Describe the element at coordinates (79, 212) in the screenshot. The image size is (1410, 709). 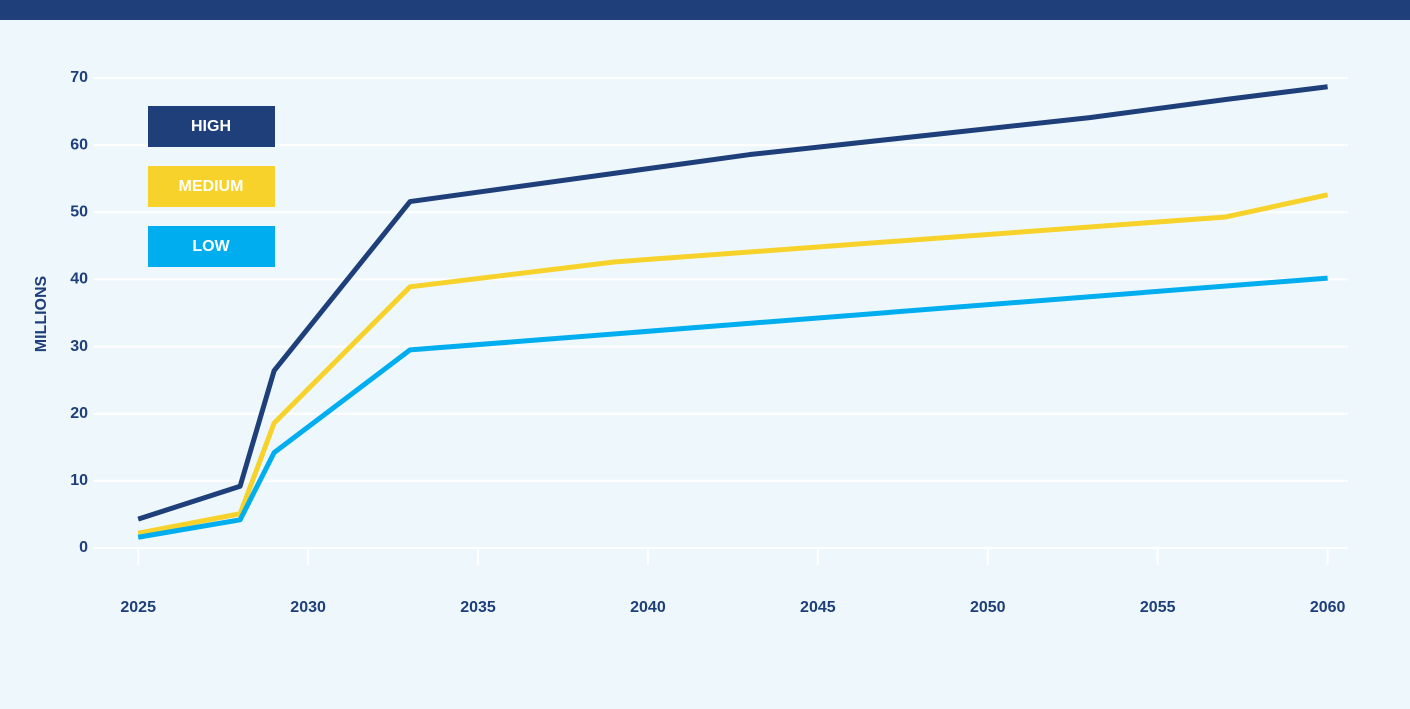
I see `y-tick-label: 50` at that location.